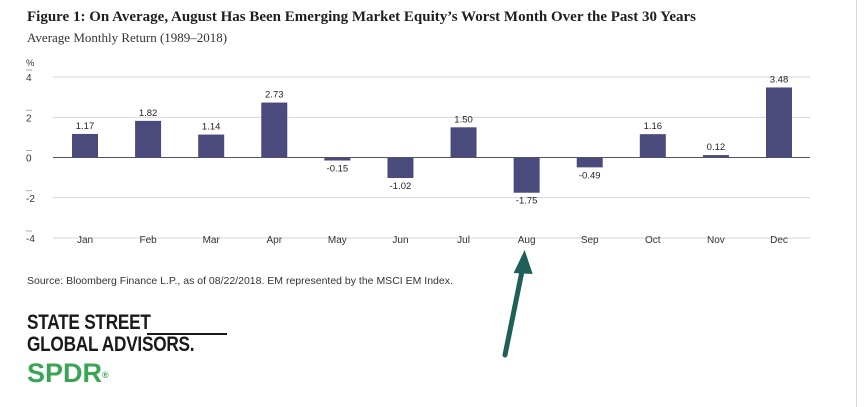 The image size is (865, 407). What do you see at coordinates (65, 373) in the screenshot?
I see `spdr-brand: SPDR` at bounding box center [65, 373].